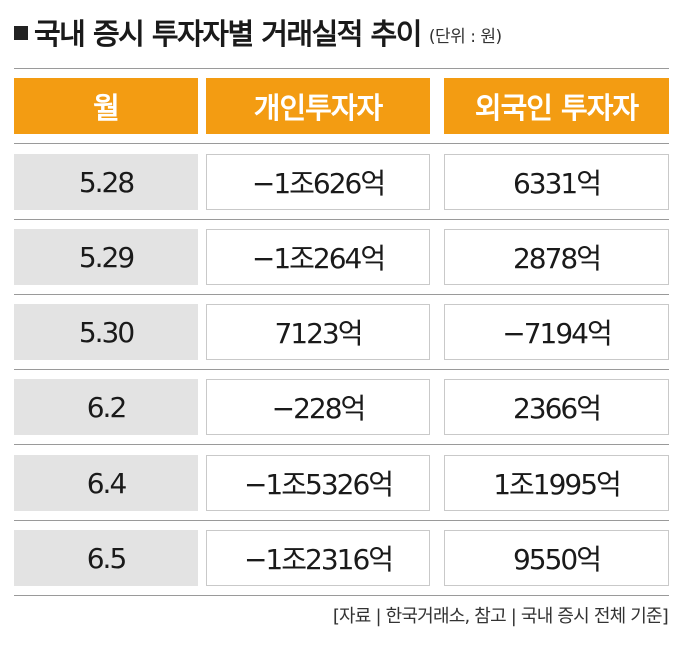 This screenshot has height=654, width=688. Describe the element at coordinates (341, 595) in the screenshot. I see `bottom-rule` at that location.